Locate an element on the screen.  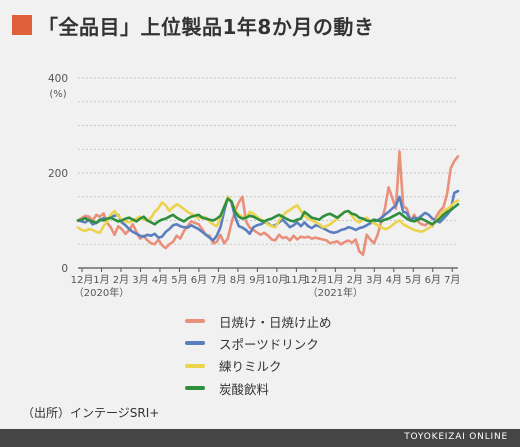
legend-item: 炭酸飲料 is located at coordinates (258, 388).